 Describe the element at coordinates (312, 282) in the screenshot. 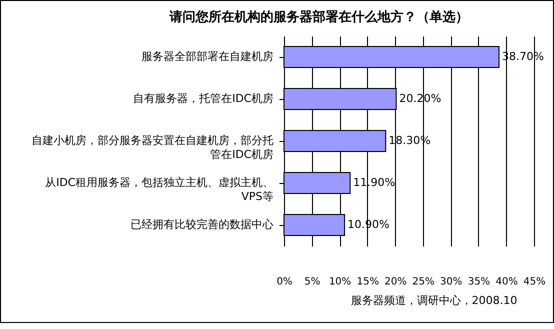

I see `x-tick-label: 5%` at that location.